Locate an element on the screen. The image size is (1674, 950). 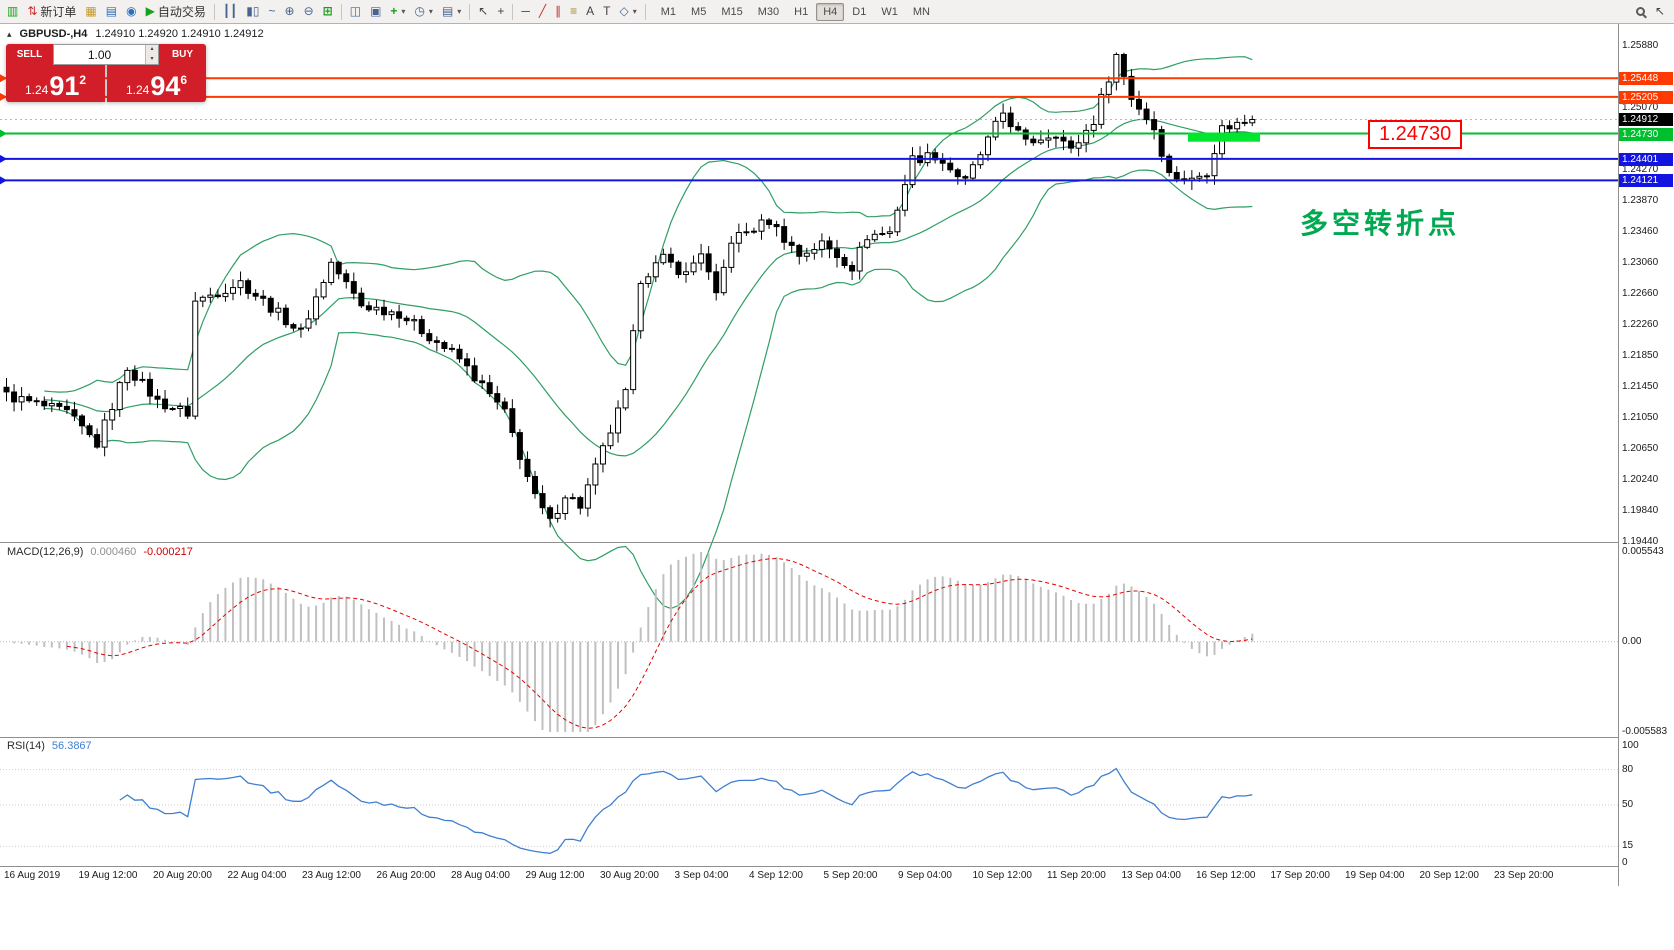
add-indicator-icon: + is located at coordinates (394, 11).